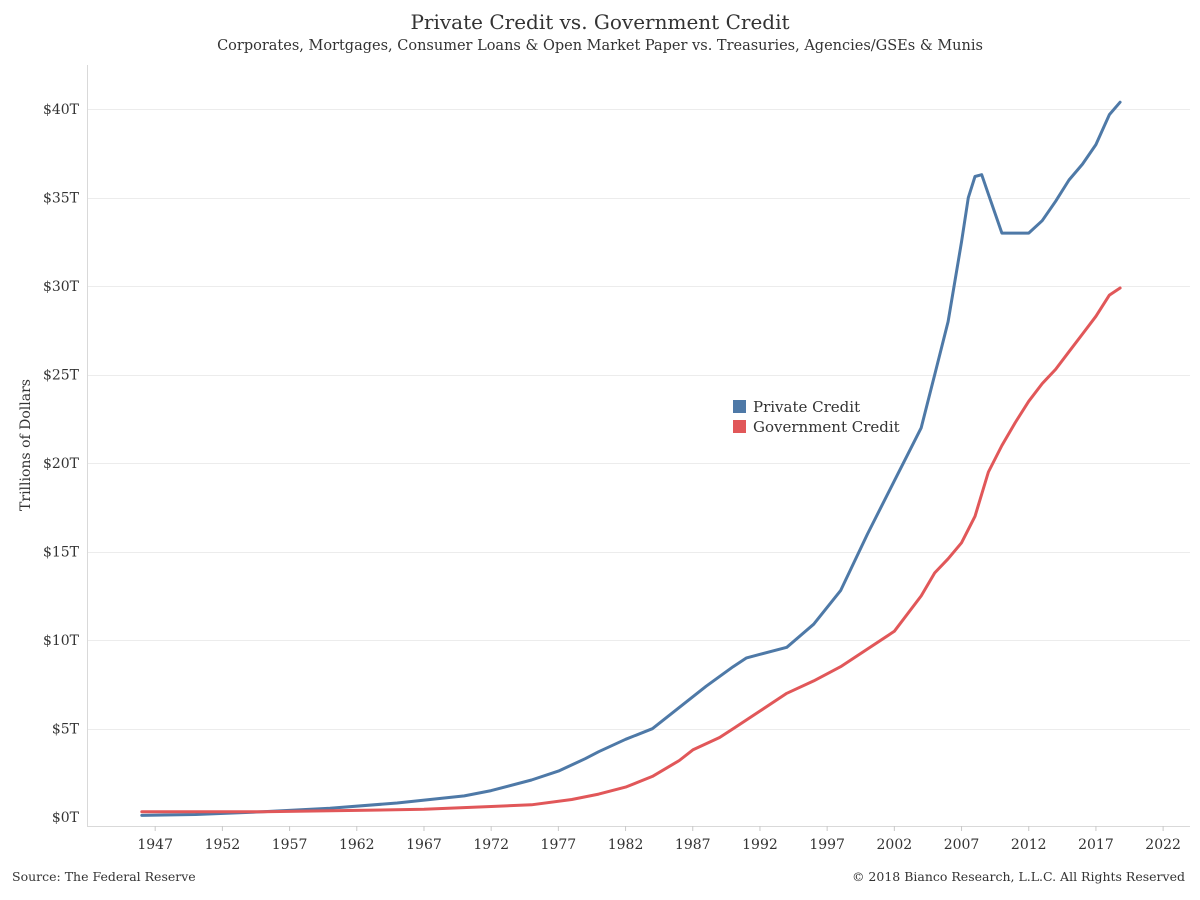  Describe the element at coordinates (600, 22) in the screenshot. I see `chart-title: Private Credit vs. Government Credit` at that location.